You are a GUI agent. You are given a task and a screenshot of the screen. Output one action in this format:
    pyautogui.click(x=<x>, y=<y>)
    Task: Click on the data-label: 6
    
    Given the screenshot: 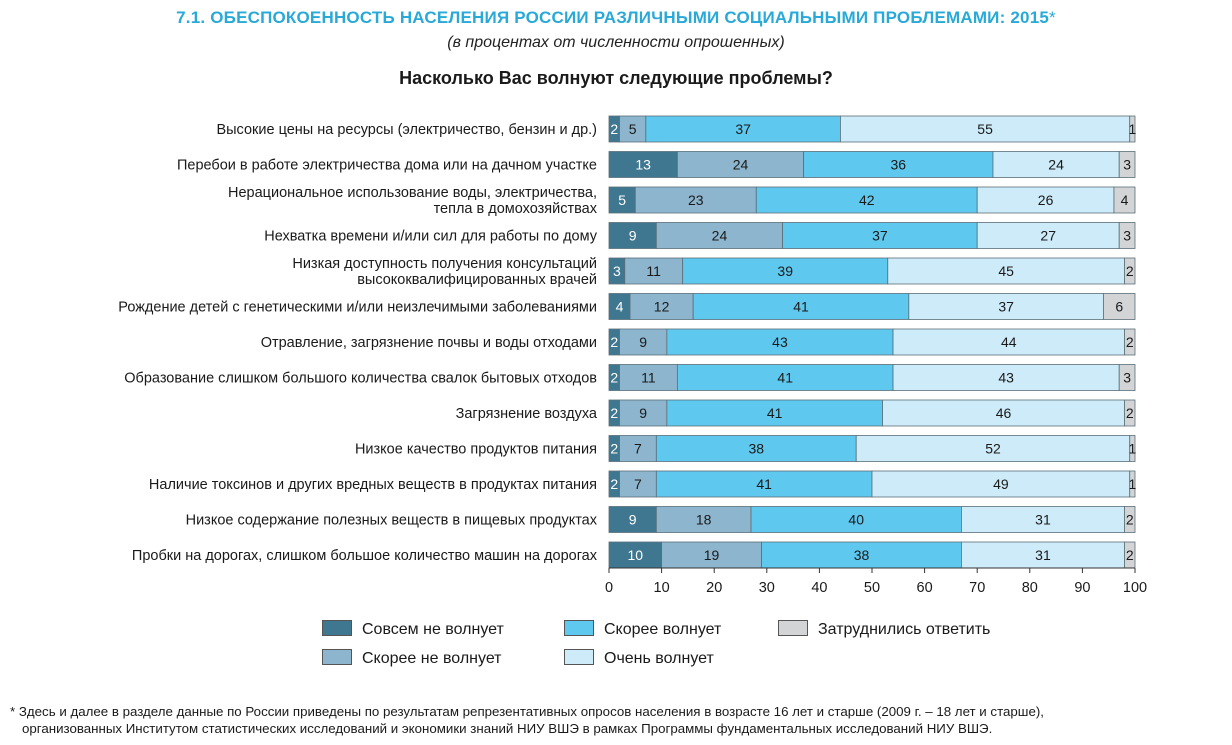 What is the action you would take?
    pyautogui.click(x=1119, y=307)
    